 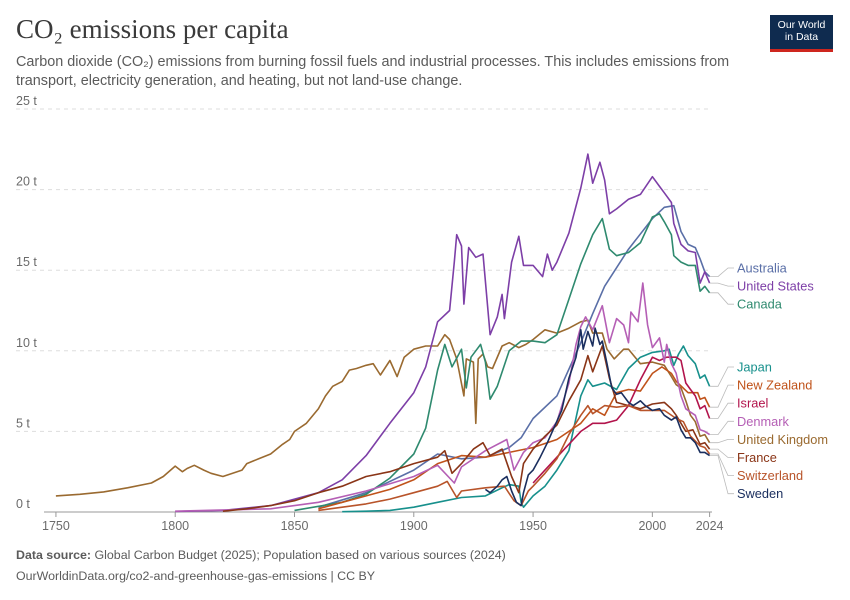 I want to click on series-line-sweden, so click(x=597, y=417).